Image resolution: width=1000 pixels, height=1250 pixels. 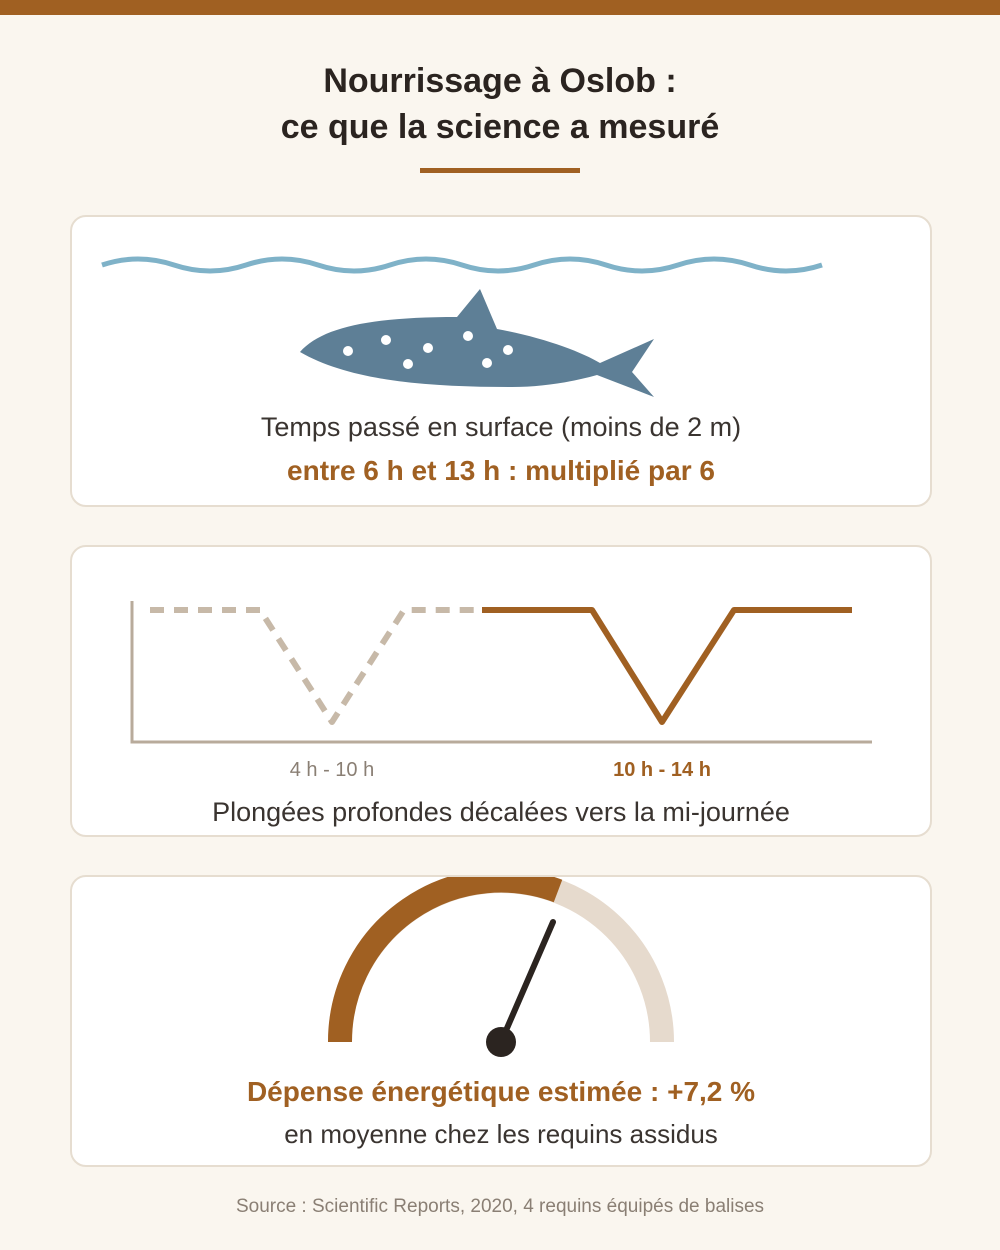 I want to click on gauge-fill, so click(x=445, y=960).